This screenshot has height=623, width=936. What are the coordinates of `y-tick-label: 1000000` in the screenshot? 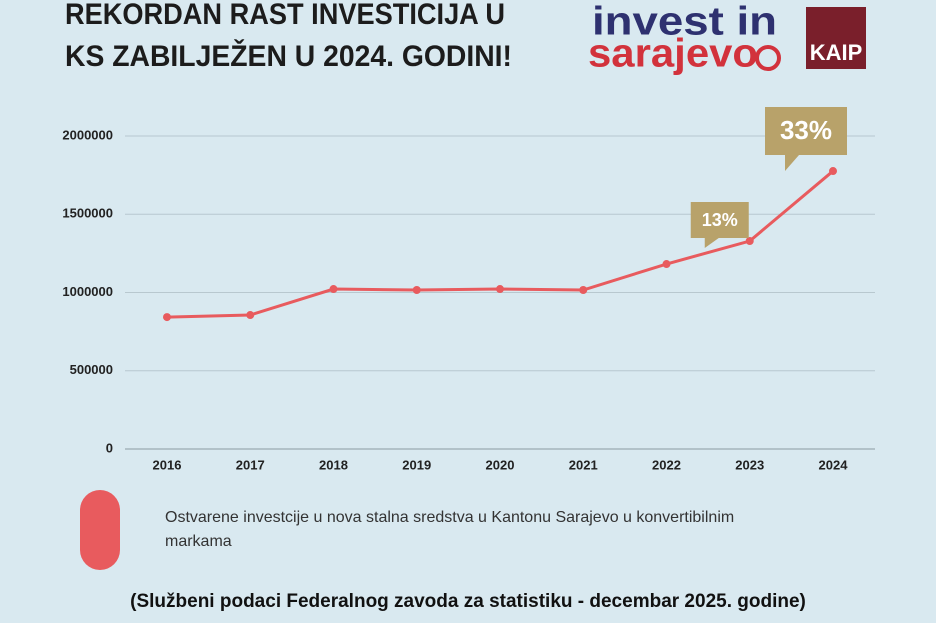 It's located at (87, 291).